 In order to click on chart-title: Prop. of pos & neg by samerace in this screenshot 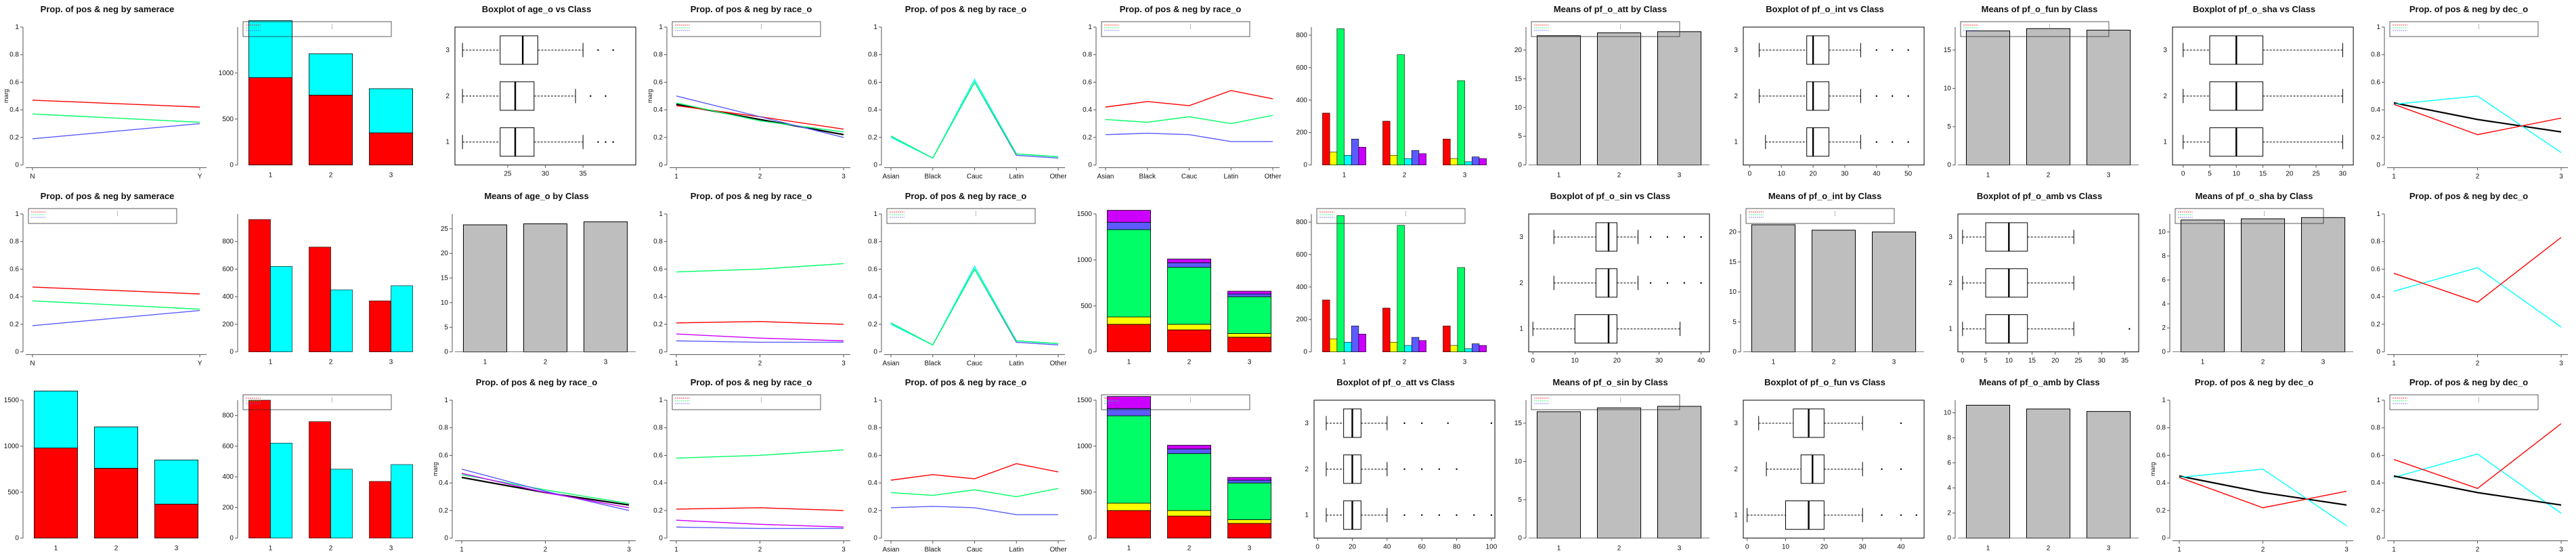, I will do `click(108, 196)`.